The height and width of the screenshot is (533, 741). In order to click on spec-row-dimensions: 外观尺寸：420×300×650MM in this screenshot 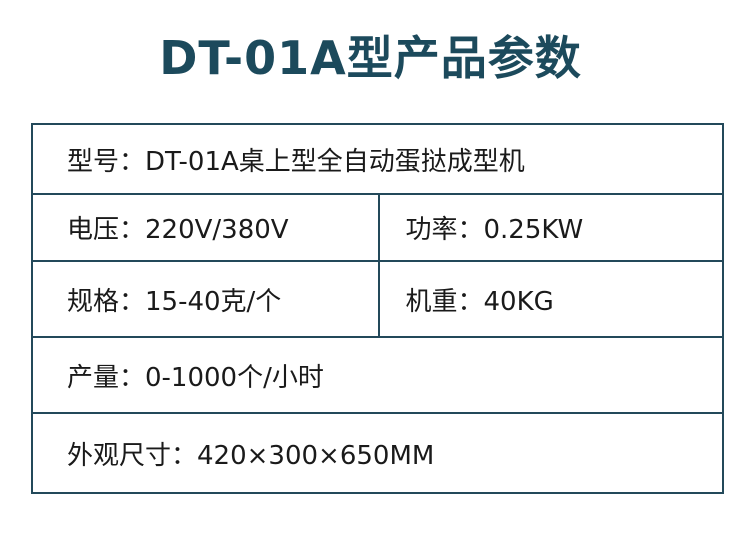, I will do `click(377, 453)`.